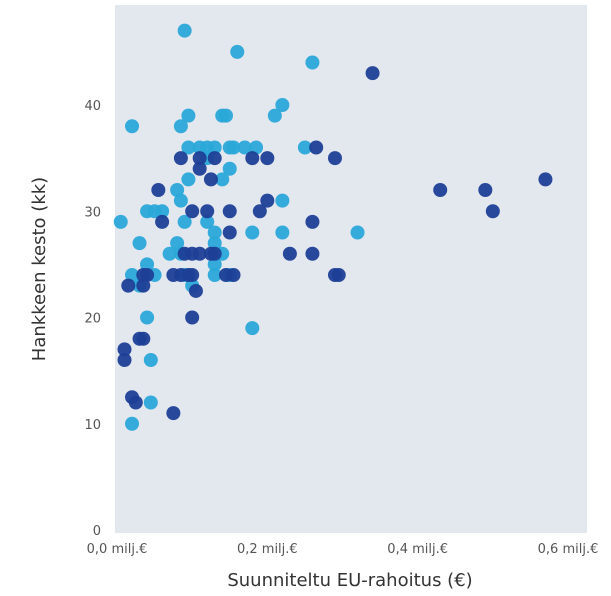 This screenshot has height=596, width=611. Describe the element at coordinates (39, 269) in the screenshot. I see `y-axis-title: Hankkeen kesto (kk)` at that location.